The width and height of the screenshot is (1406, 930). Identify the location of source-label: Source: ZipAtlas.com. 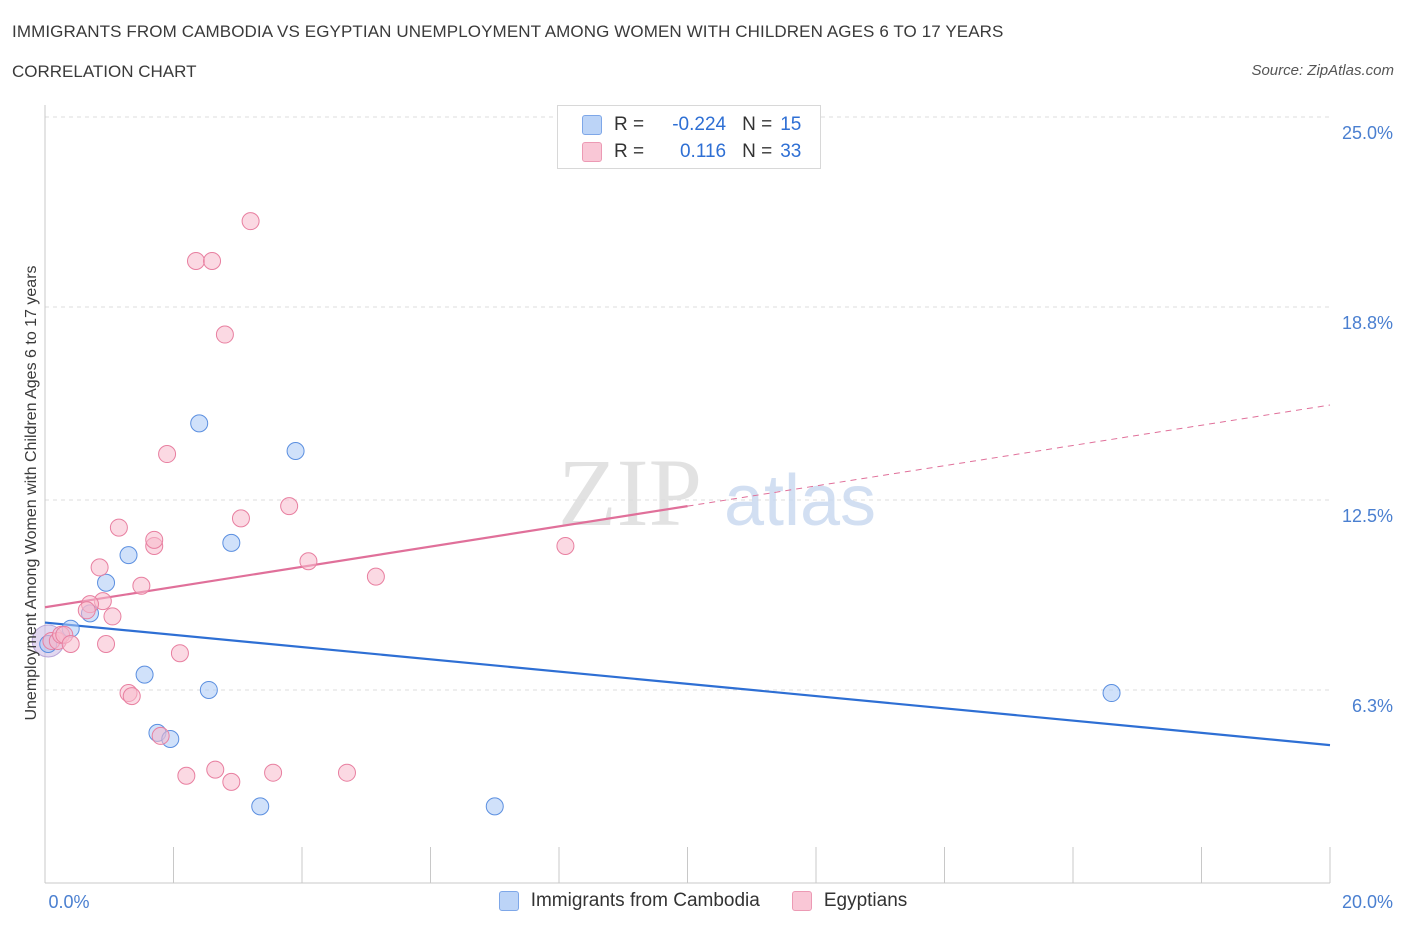
(1322, 70).